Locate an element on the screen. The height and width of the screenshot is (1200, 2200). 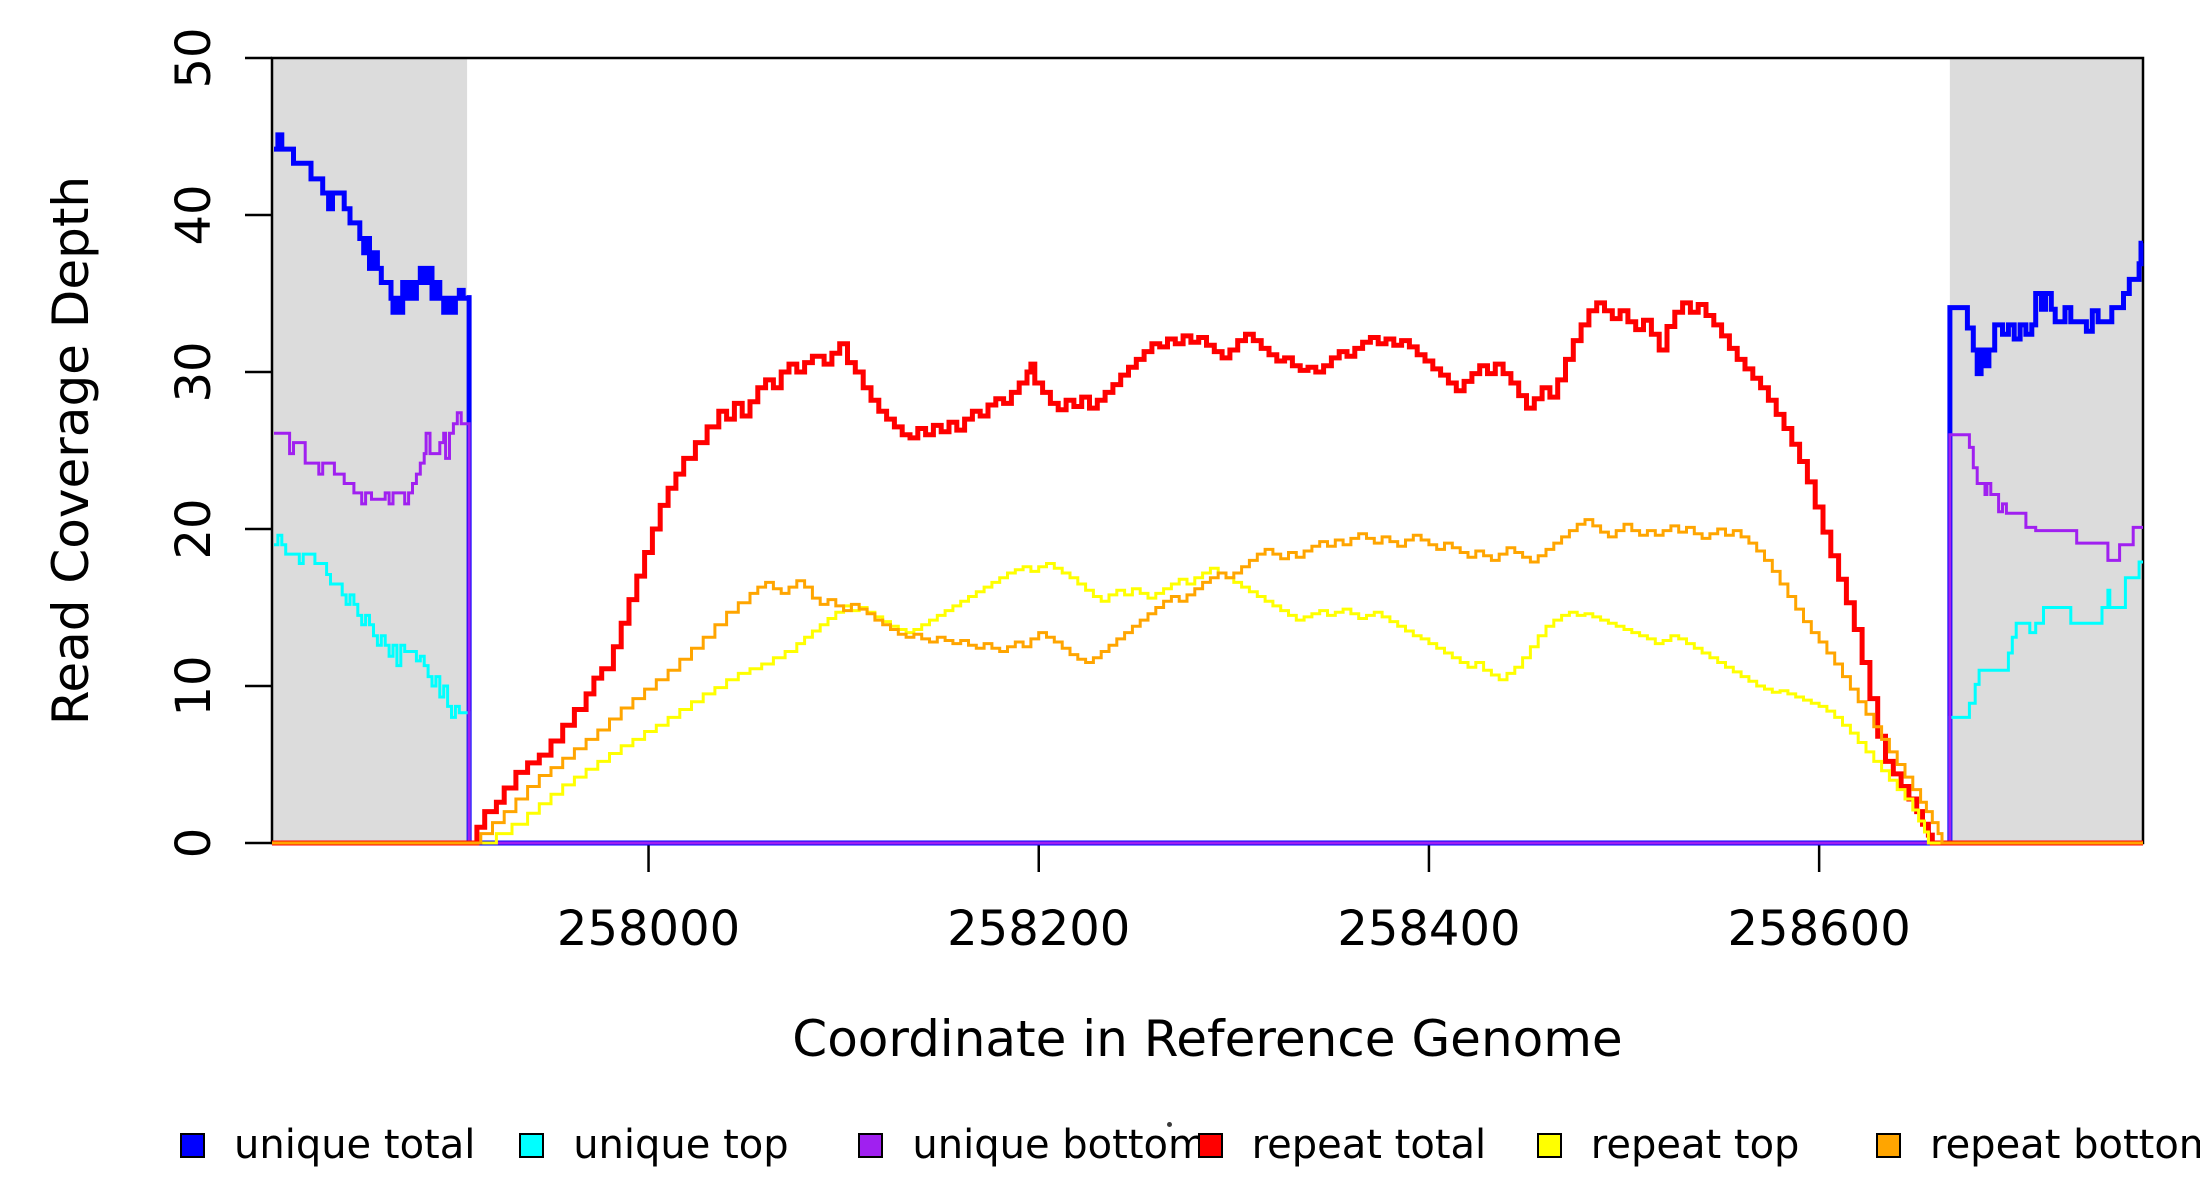
y-tick-label: 30 is located at coordinates (194, 371).